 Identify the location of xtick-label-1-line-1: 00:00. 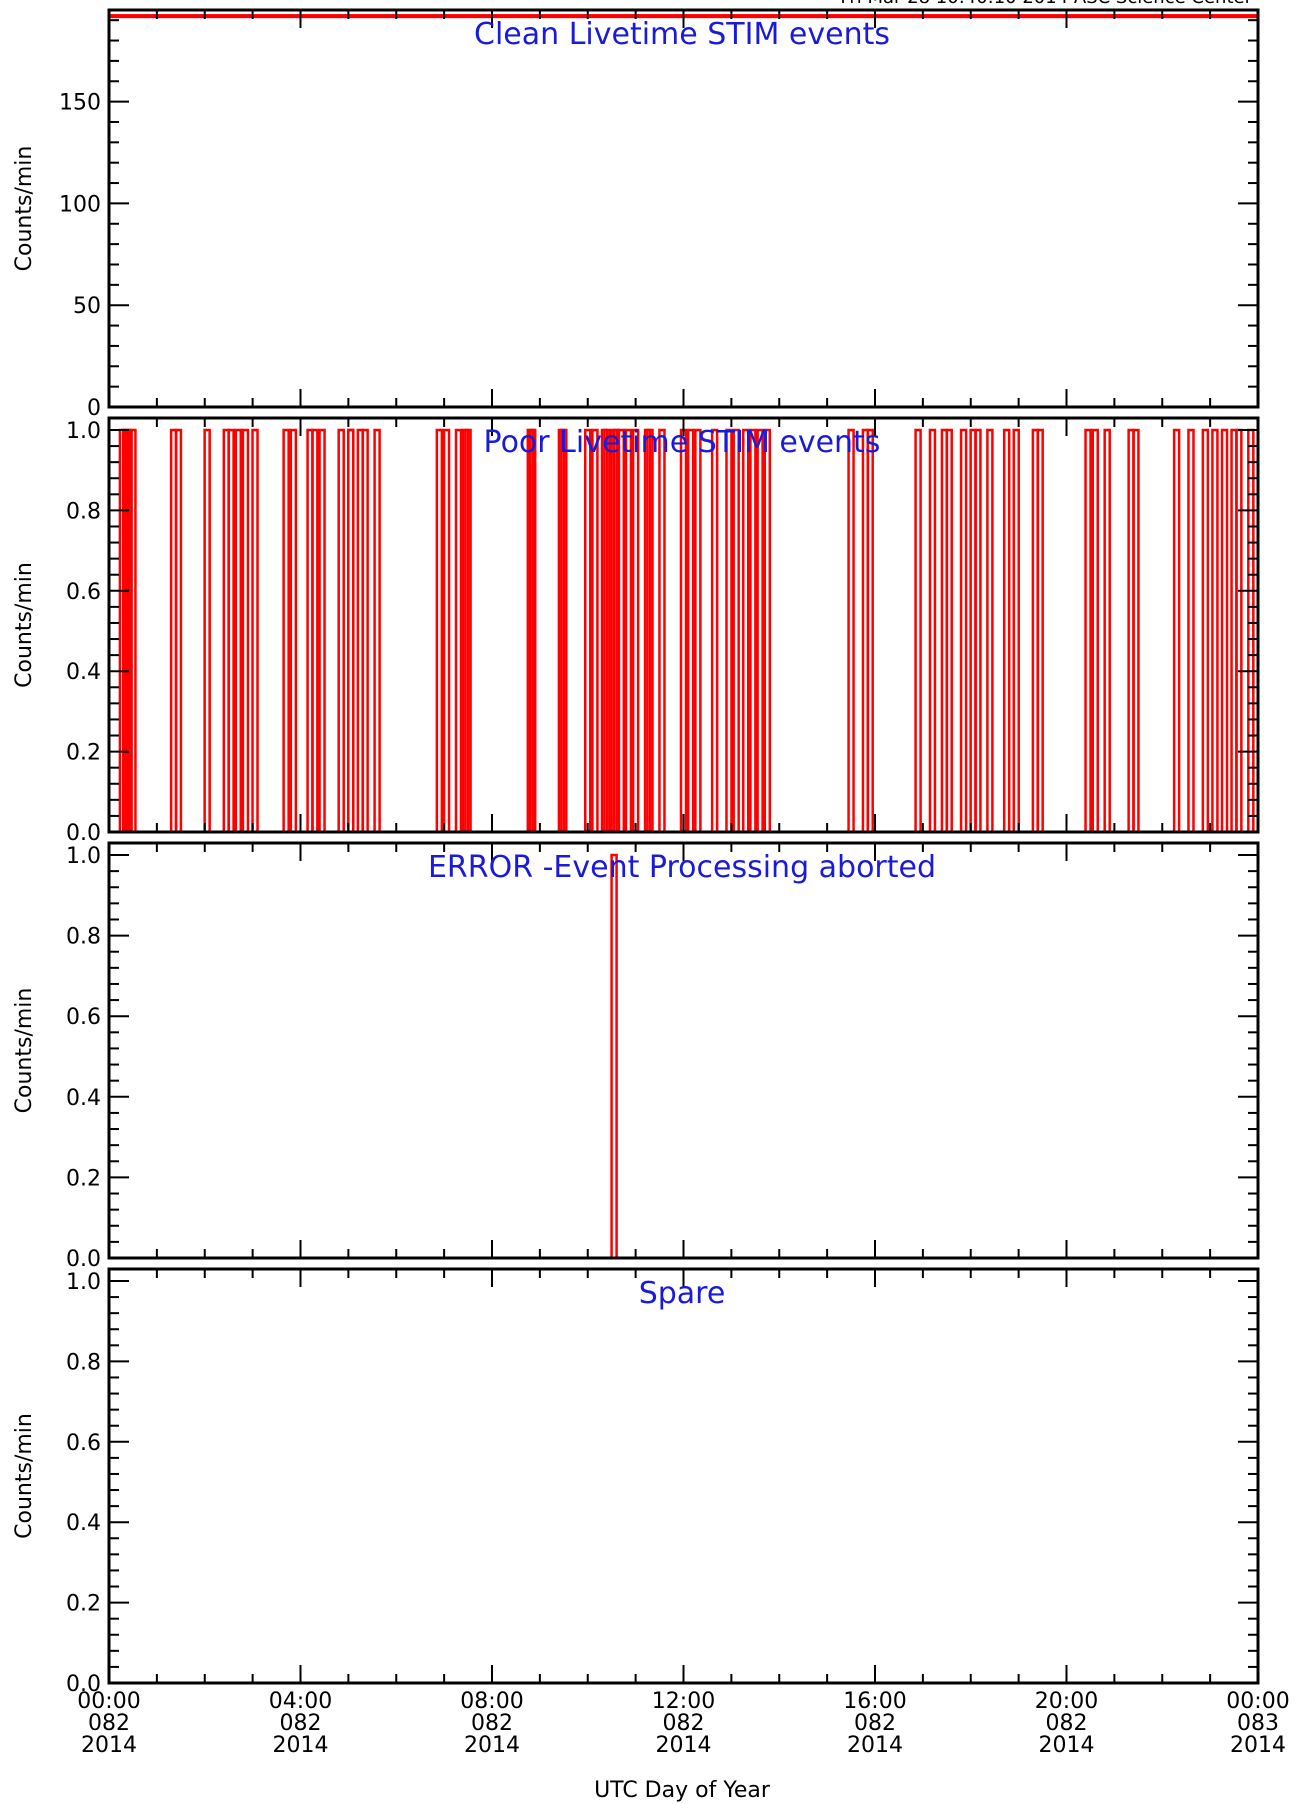
(108, 1701).